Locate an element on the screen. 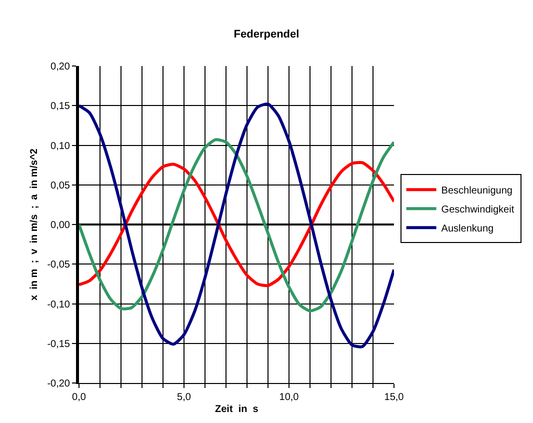  x-tick-label: 0,0 is located at coordinates (79, 397).